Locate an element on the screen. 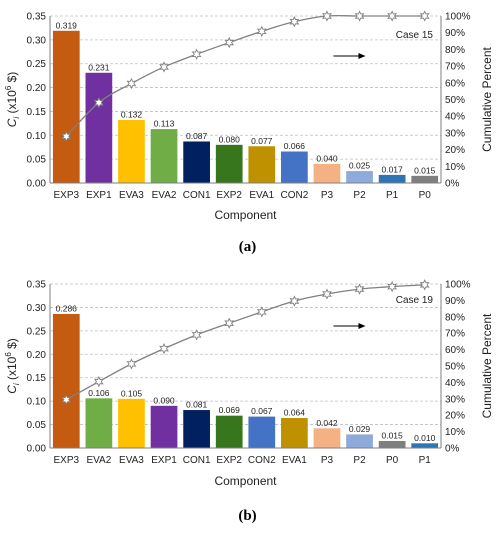 This screenshot has width=501, height=550. x-tick-label: P0 is located at coordinates (425, 195).